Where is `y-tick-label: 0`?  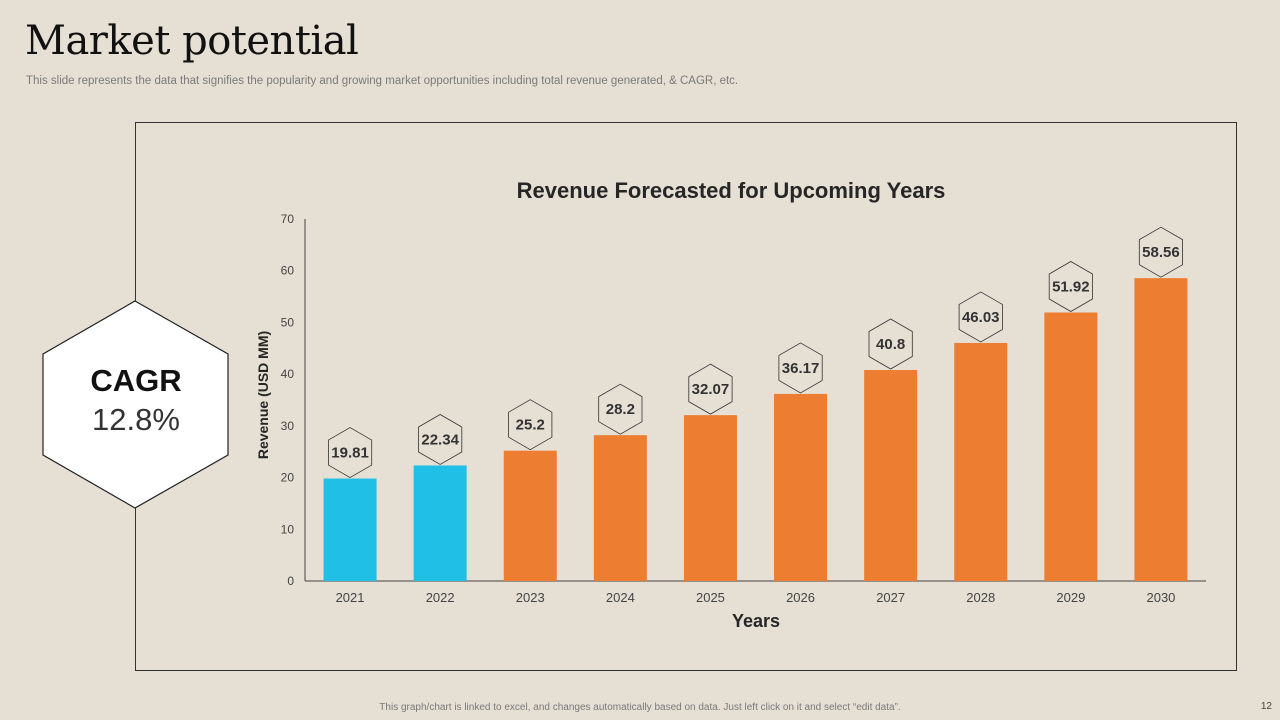 y-tick-label: 0 is located at coordinates (290, 581).